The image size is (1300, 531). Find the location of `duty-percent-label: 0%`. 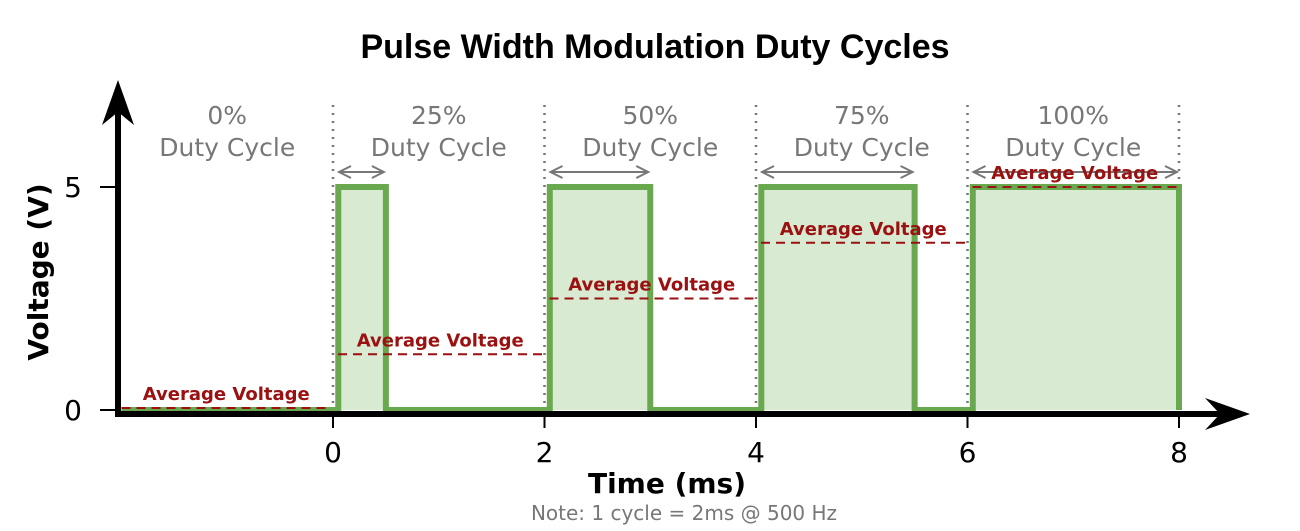

duty-percent-label: 0% is located at coordinates (227, 115).